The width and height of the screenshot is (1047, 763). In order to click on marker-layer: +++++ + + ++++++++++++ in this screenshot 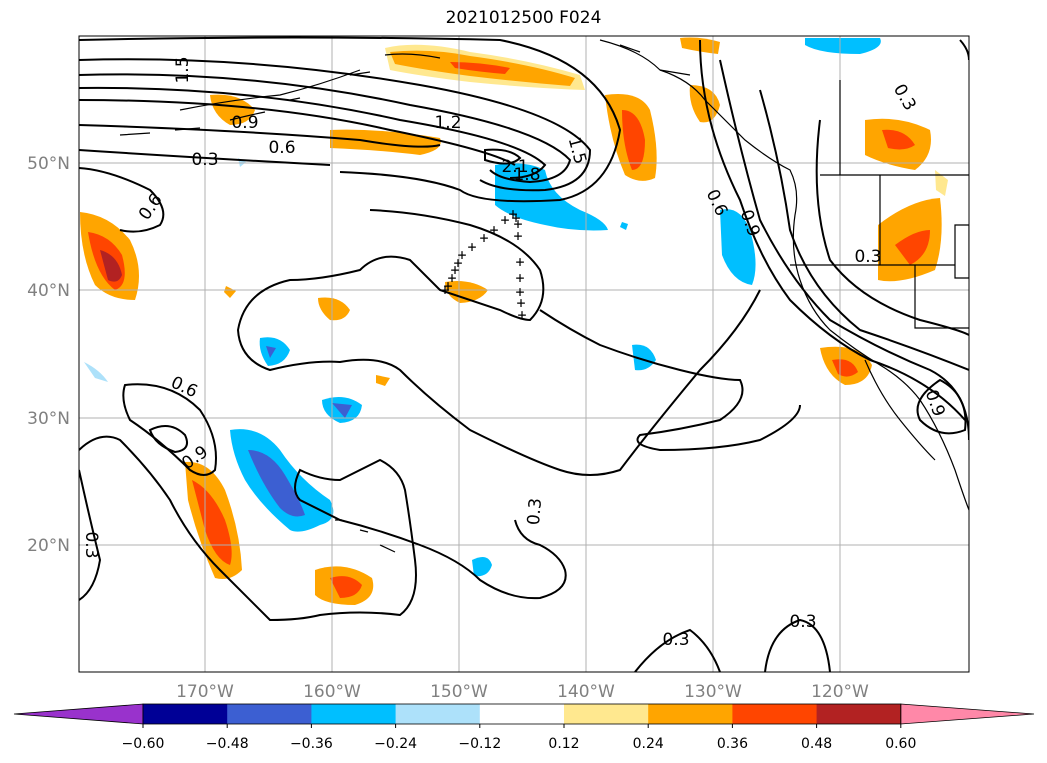, I will do `click(483, 264)`.